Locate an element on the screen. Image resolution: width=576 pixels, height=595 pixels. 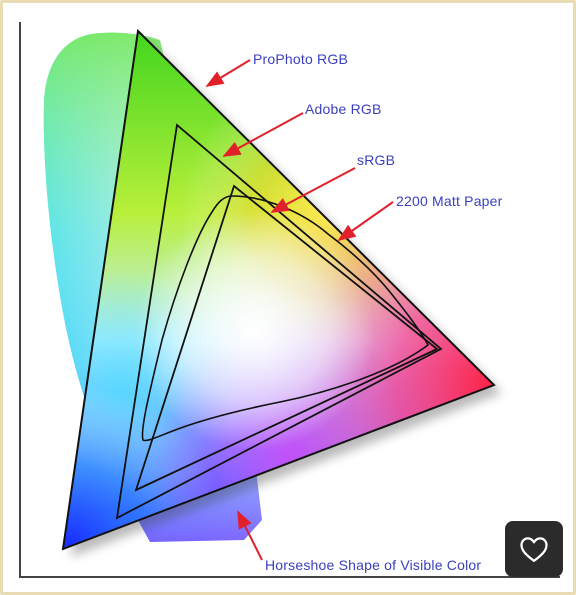
label-2200-matt-paper: 2200 Matt Paper is located at coordinates (449, 201).